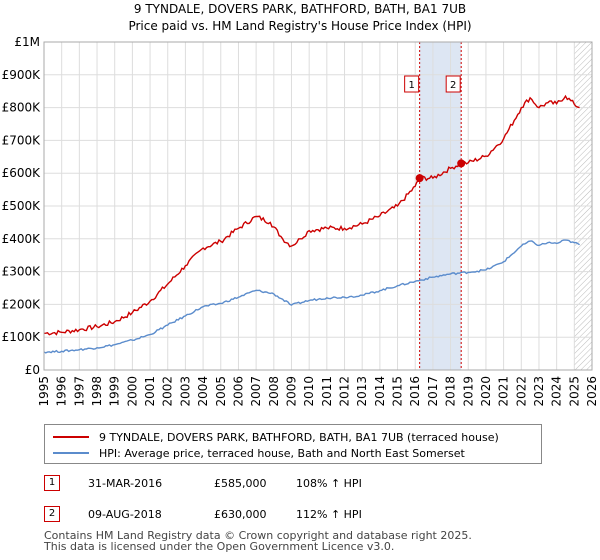 This screenshot has height=560, width=600. I want to click on x-tick-label: 2025, so click(574, 391).